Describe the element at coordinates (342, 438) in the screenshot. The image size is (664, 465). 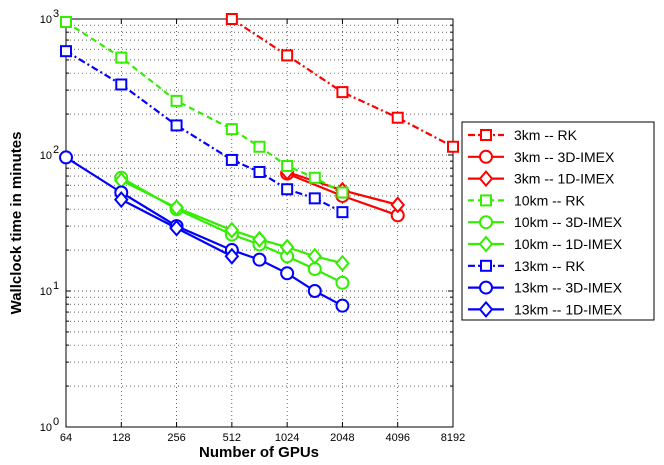
I see `x-tick-label: 2048` at that location.